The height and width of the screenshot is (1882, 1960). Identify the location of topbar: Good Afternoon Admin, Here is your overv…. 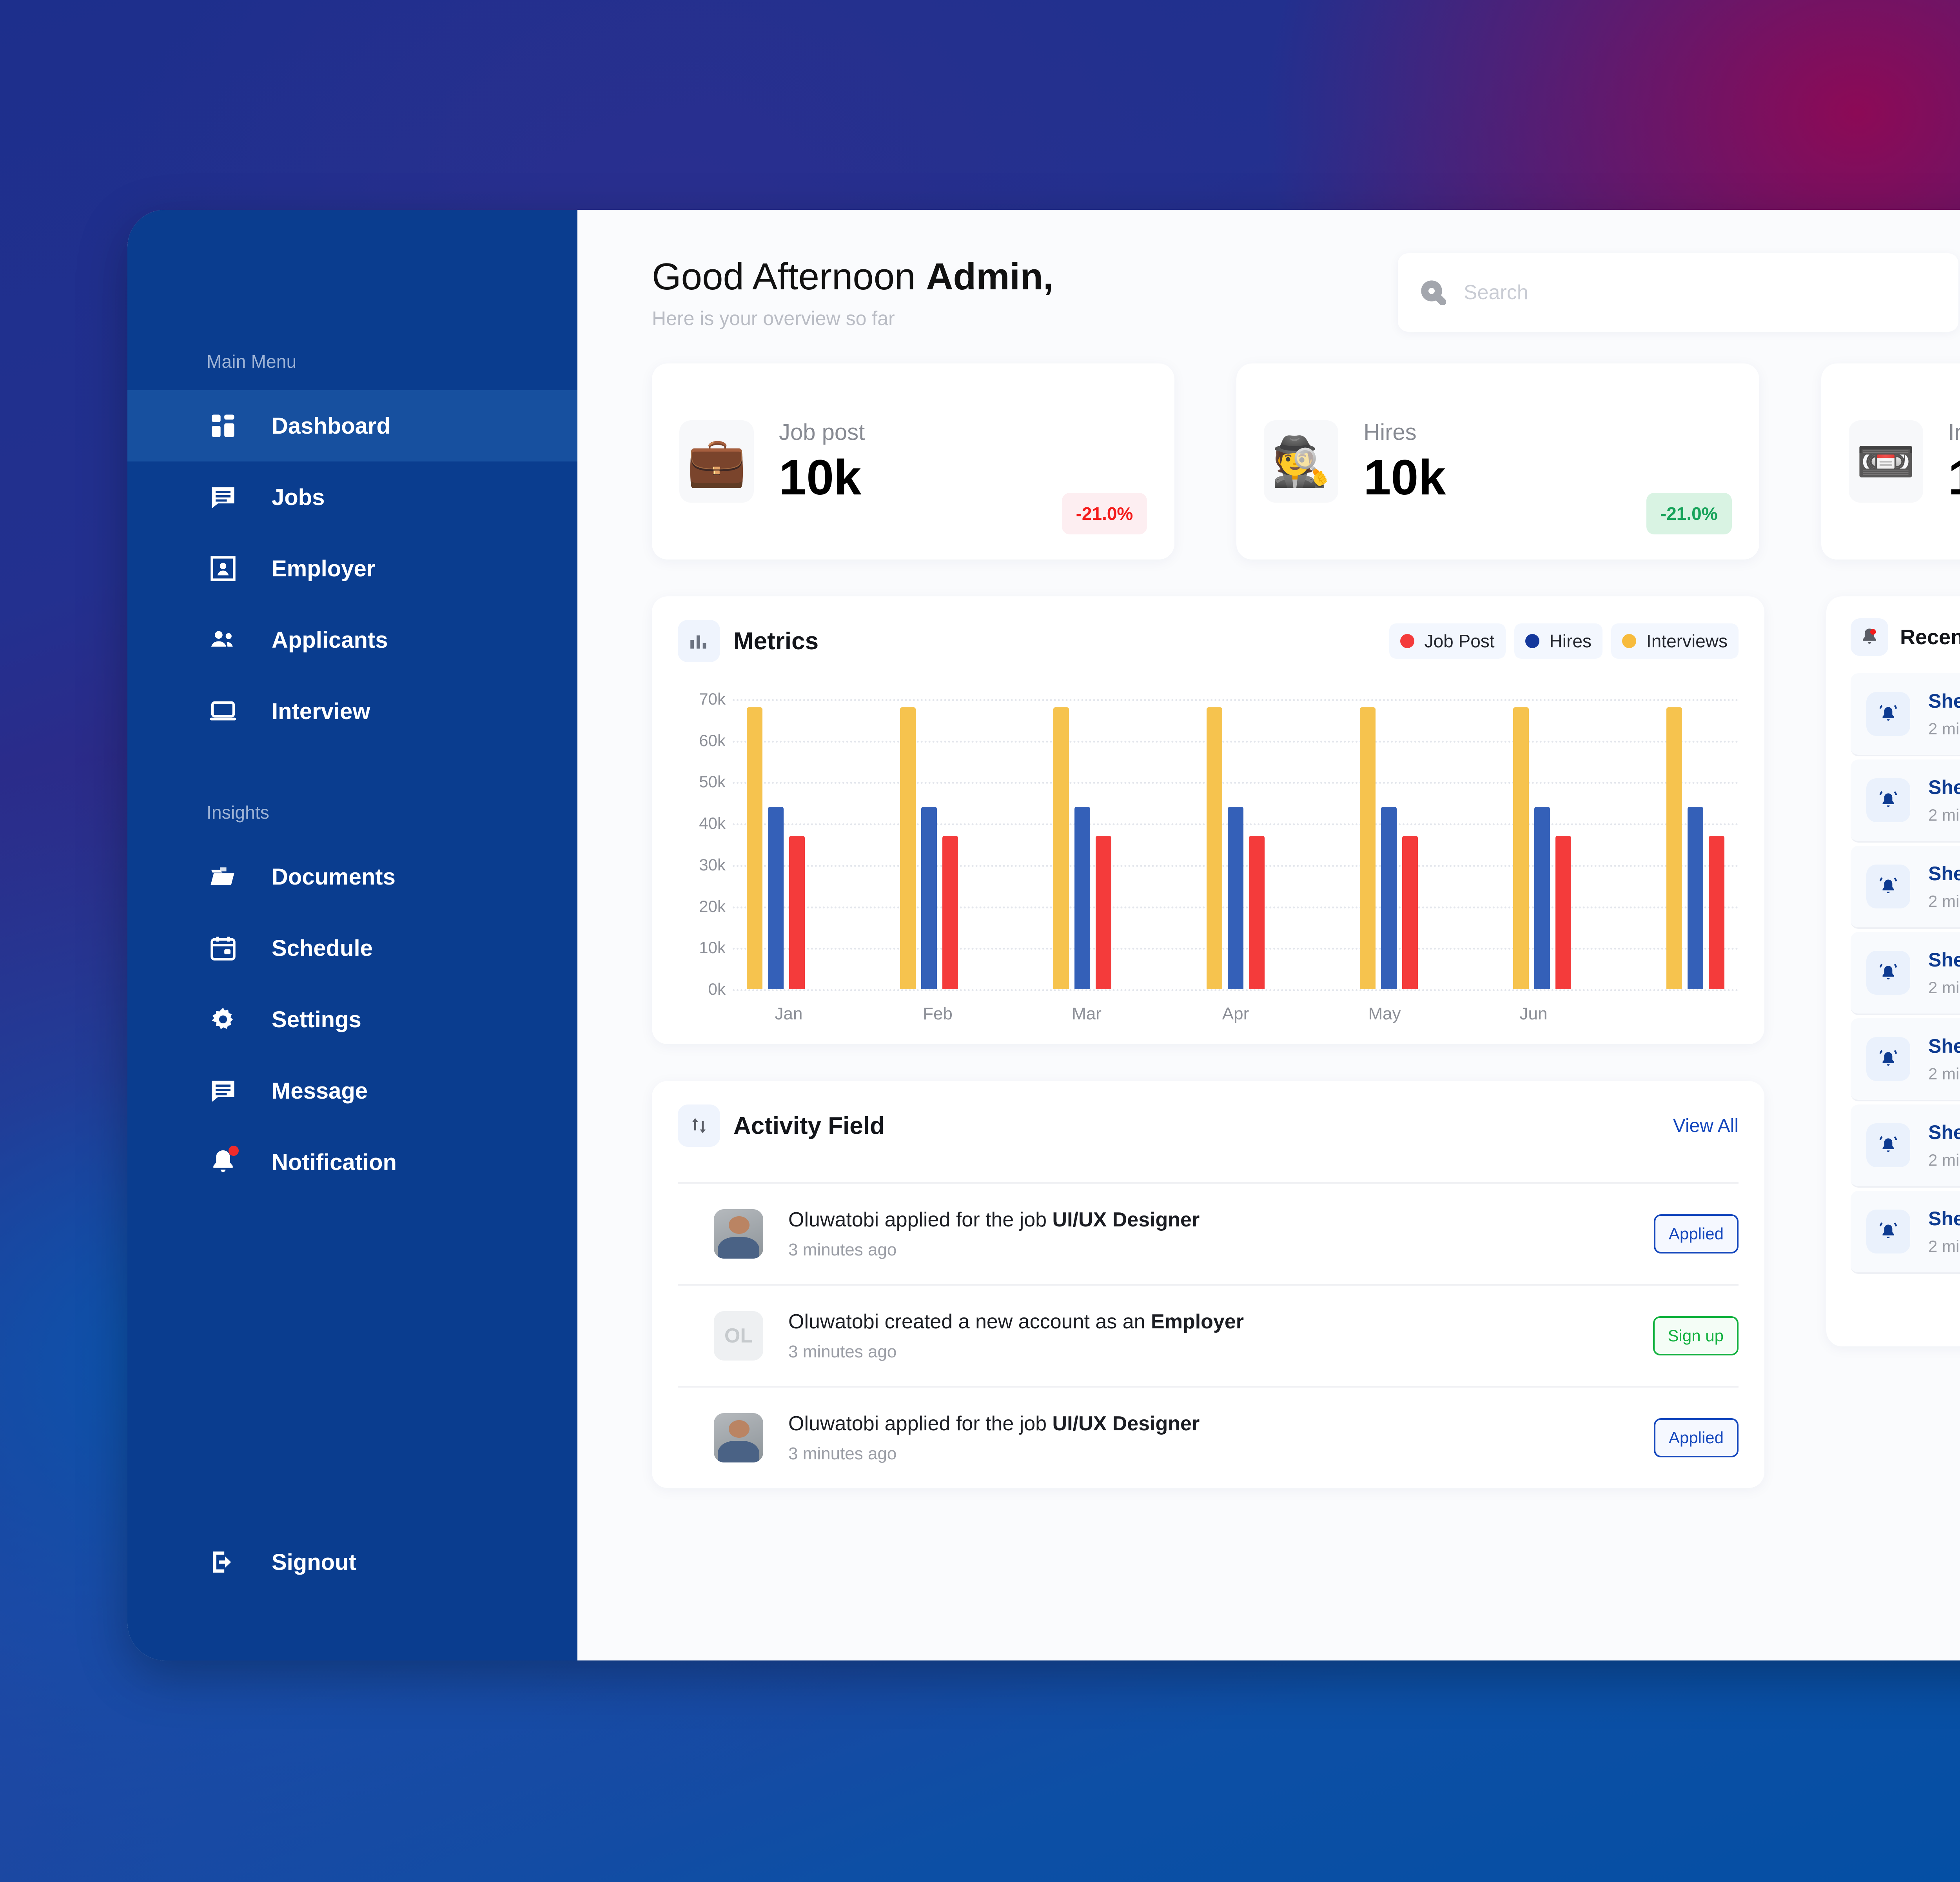
(1306, 292).